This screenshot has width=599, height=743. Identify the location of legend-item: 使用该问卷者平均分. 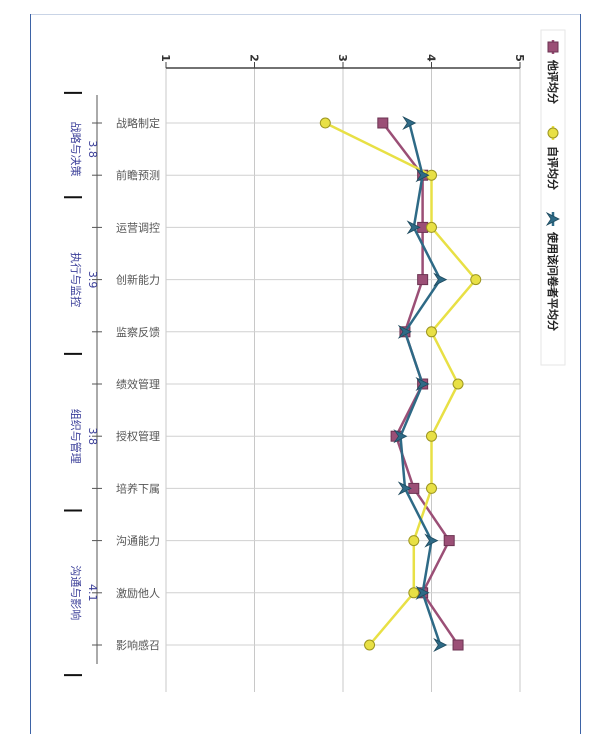
(552, 271).